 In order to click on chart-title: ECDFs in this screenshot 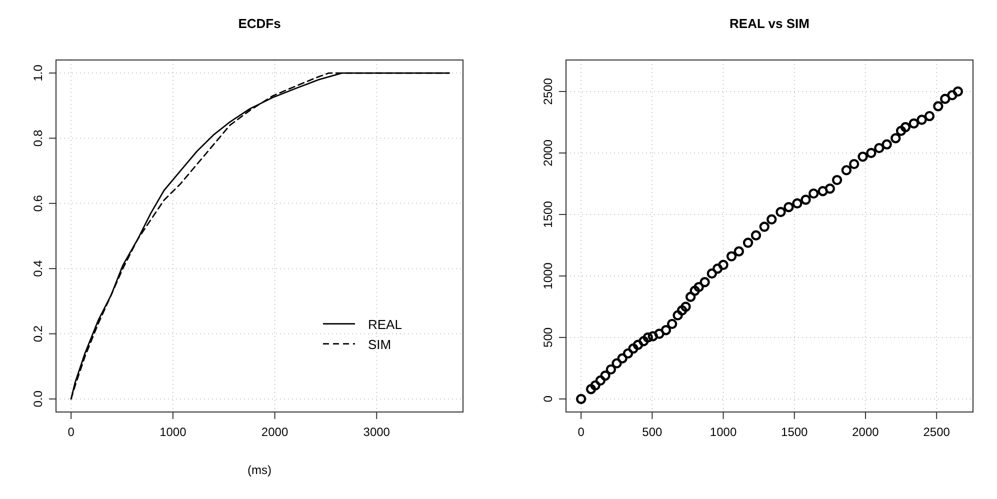, I will do `click(259, 23)`.